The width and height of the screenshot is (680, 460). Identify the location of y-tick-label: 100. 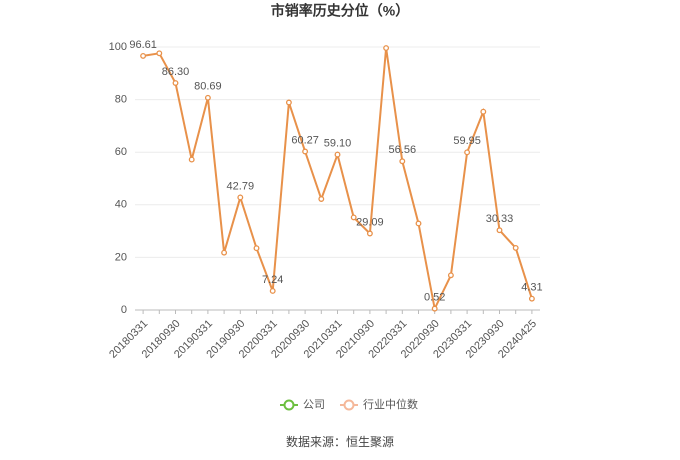
(118, 47).